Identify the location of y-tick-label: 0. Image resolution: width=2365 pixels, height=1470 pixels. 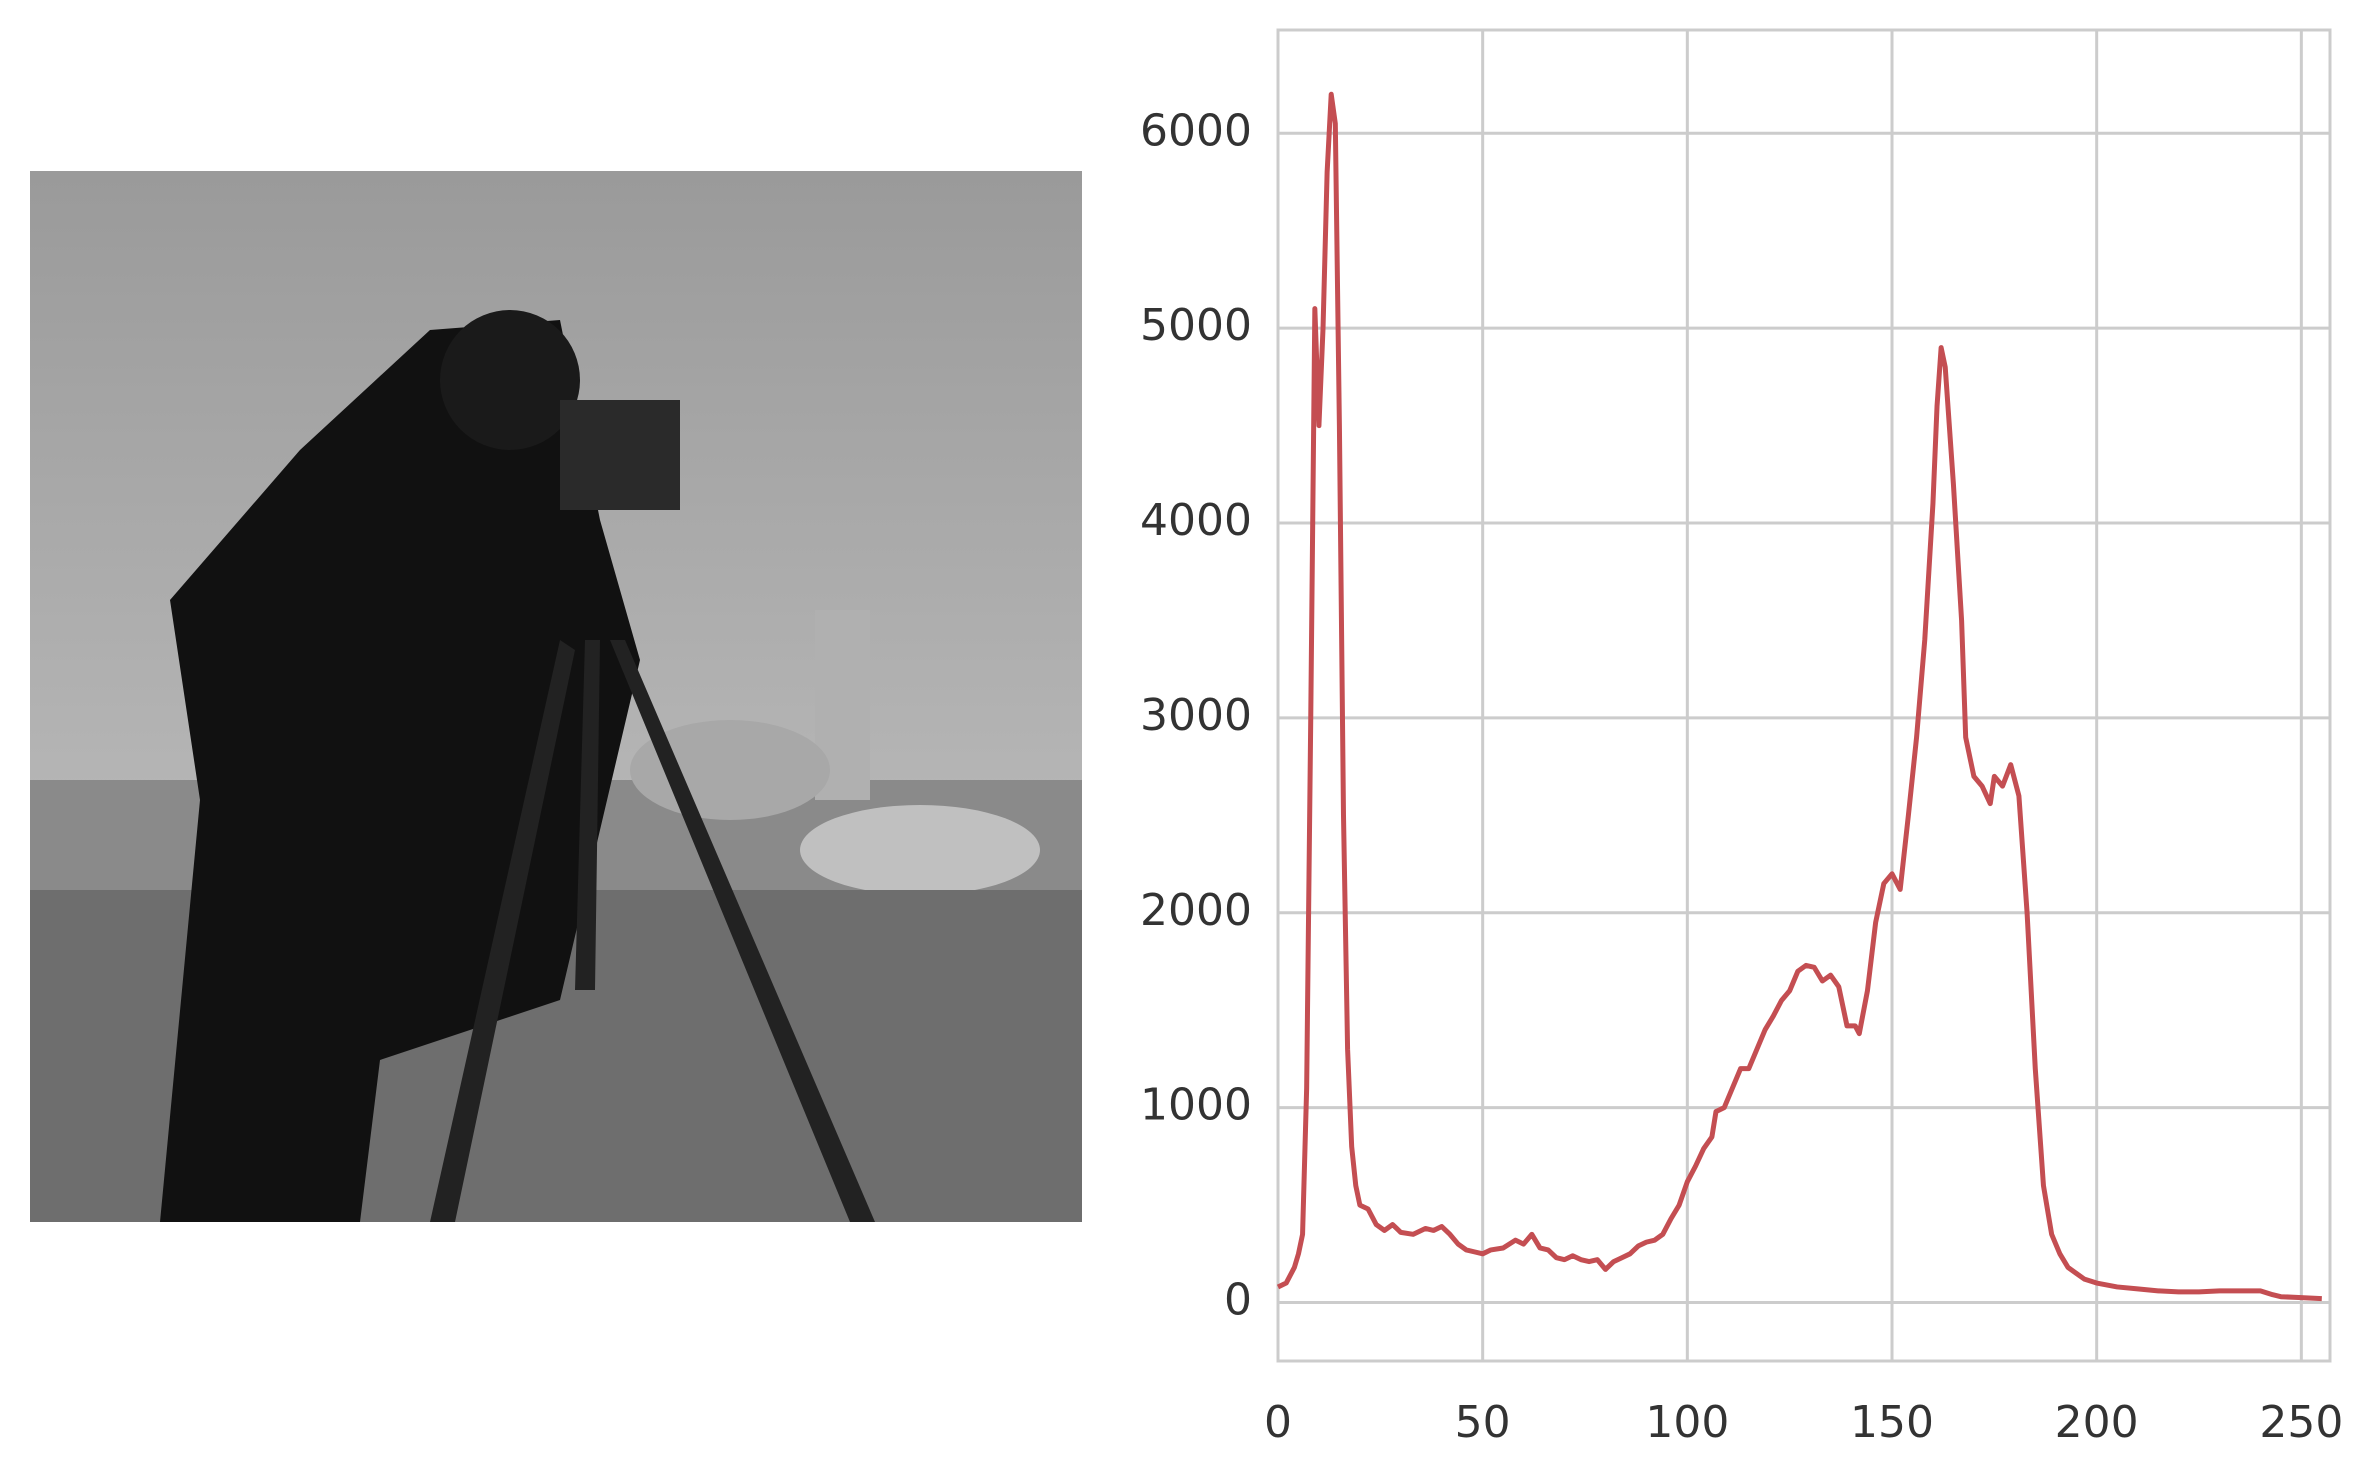
(1238, 1300).